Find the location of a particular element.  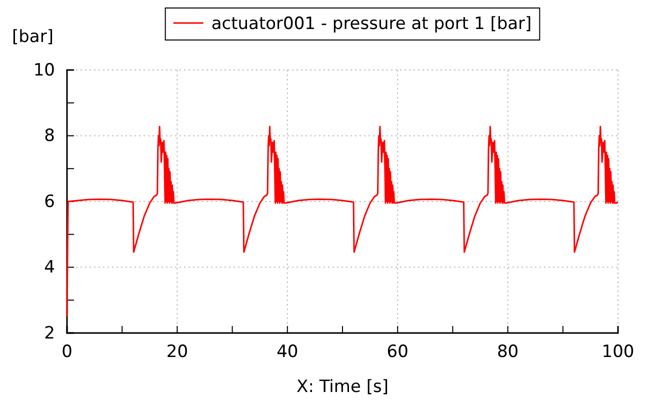

y-tick-label: 8 is located at coordinates (49, 136).